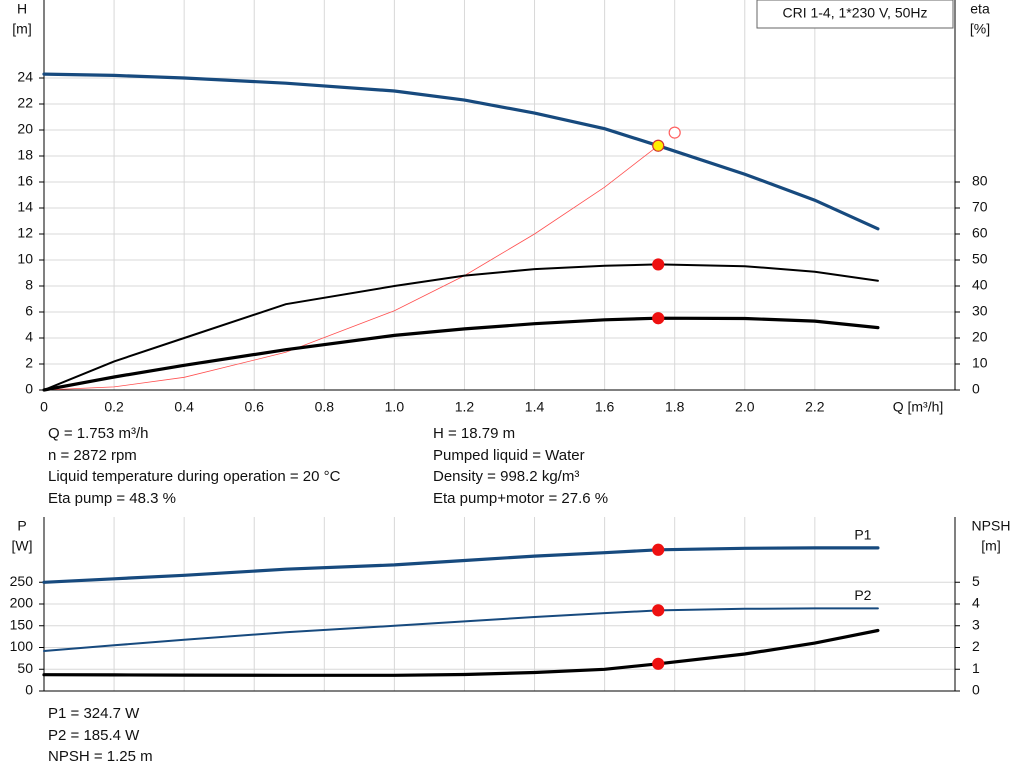 The image size is (1024, 781). What do you see at coordinates (100, 756) in the screenshot?
I see `info-line: NPSH = 1.25 m` at bounding box center [100, 756].